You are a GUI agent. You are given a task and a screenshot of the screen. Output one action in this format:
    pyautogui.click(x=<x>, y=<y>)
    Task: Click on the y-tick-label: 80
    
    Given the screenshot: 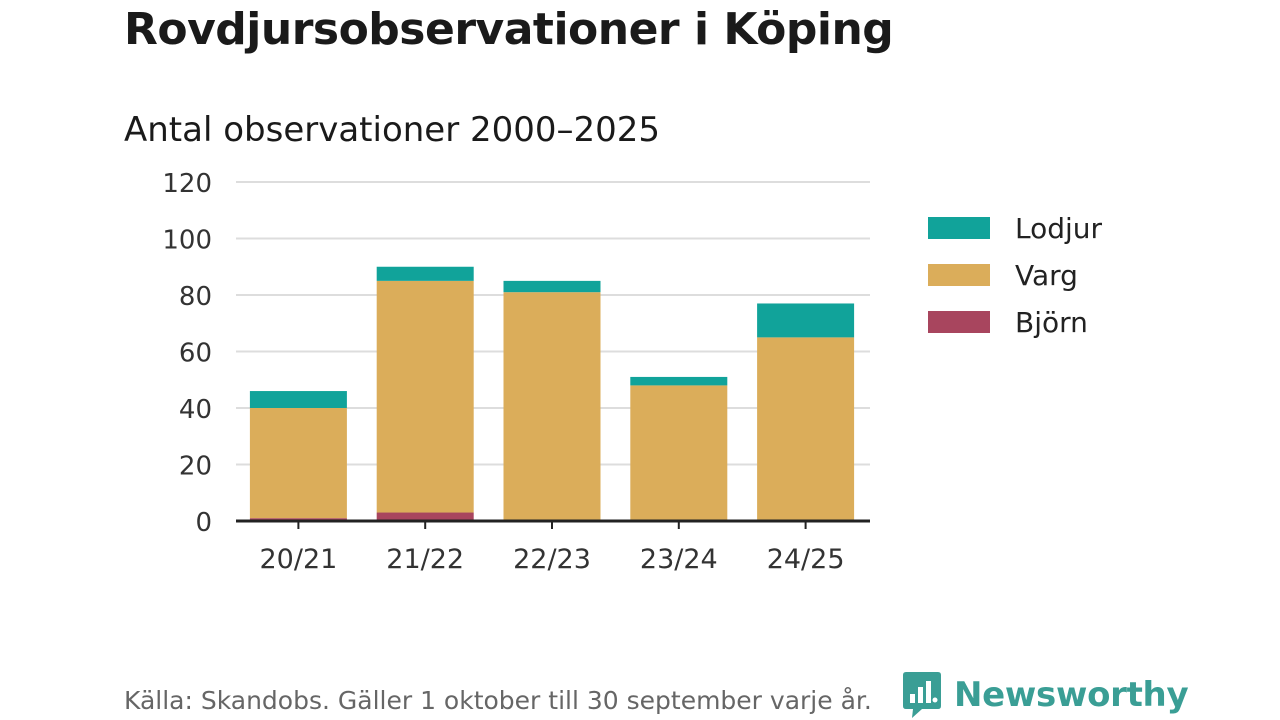 What is the action you would take?
    pyautogui.click(x=195, y=297)
    